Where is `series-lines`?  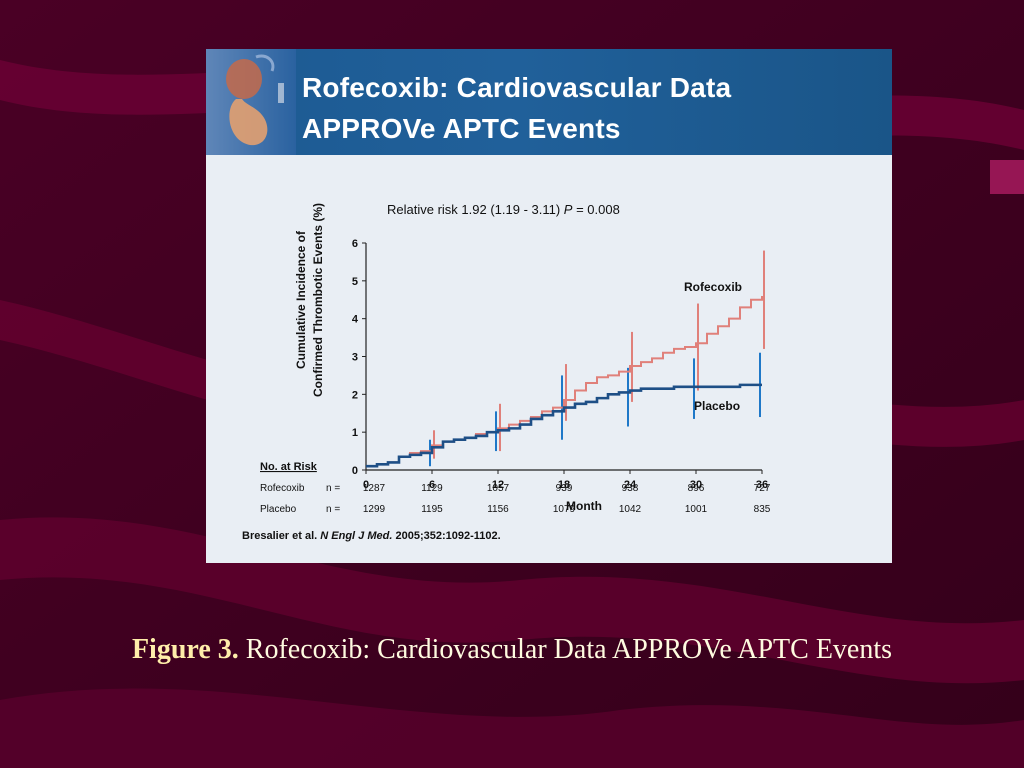
series-lines is located at coordinates (564, 381).